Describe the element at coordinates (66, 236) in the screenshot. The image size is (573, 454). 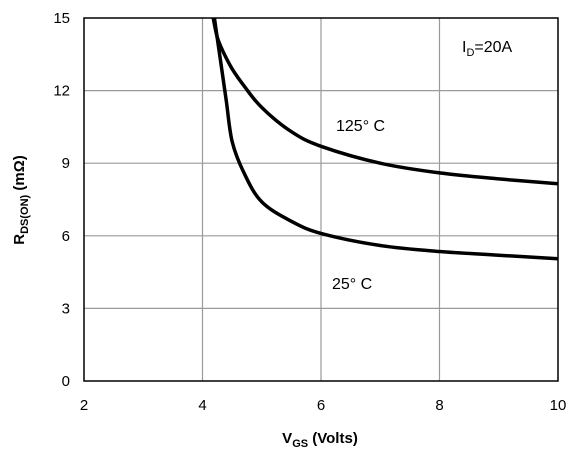
I see `y-tick-label-2: 6` at that location.